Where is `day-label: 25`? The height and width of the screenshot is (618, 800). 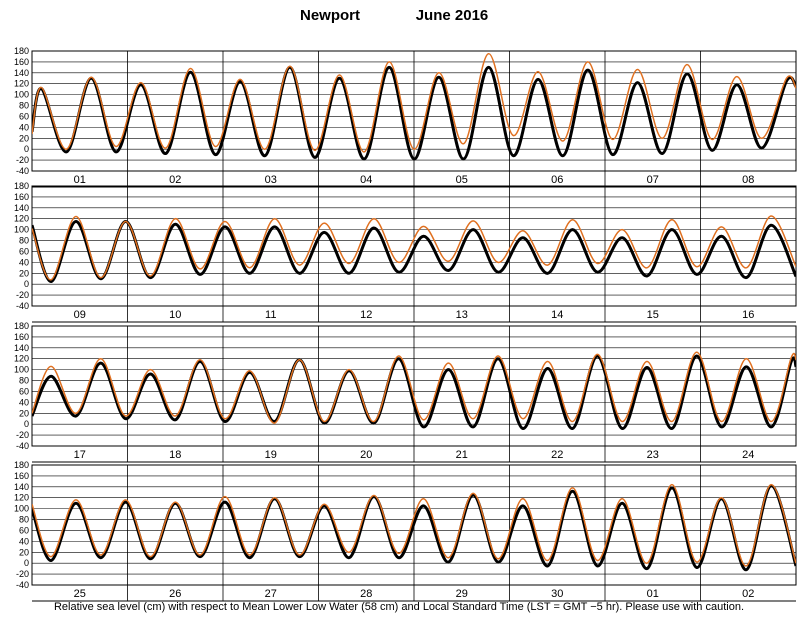 day-label: 25 is located at coordinates (80, 594).